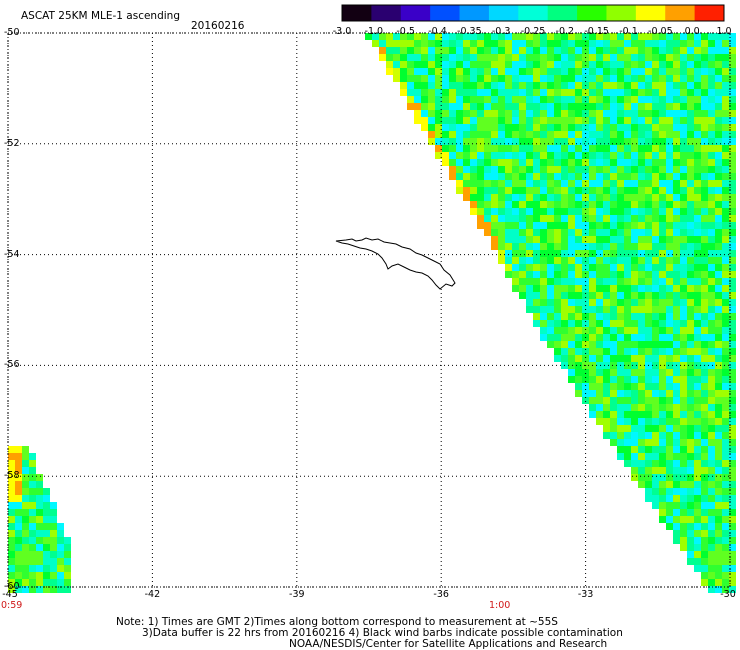 This screenshot has width=740, height=650. What do you see at coordinates (709, 13) in the screenshot?
I see `colorbar-swatch` at bounding box center [709, 13].